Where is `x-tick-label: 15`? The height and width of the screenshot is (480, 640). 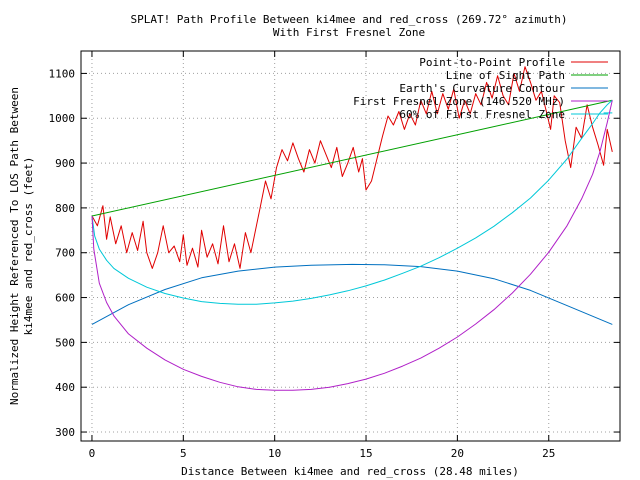 x-tick-label: 15 is located at coordinates (365, 453).